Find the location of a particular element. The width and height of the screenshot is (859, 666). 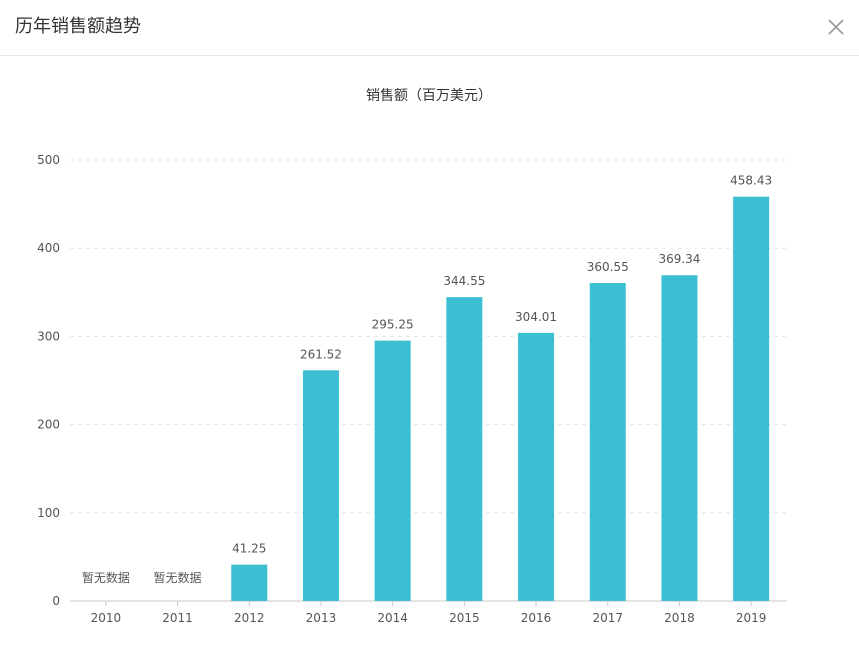

dialog-title: 历年销售额趋势 is located at coordinates (78, 26).